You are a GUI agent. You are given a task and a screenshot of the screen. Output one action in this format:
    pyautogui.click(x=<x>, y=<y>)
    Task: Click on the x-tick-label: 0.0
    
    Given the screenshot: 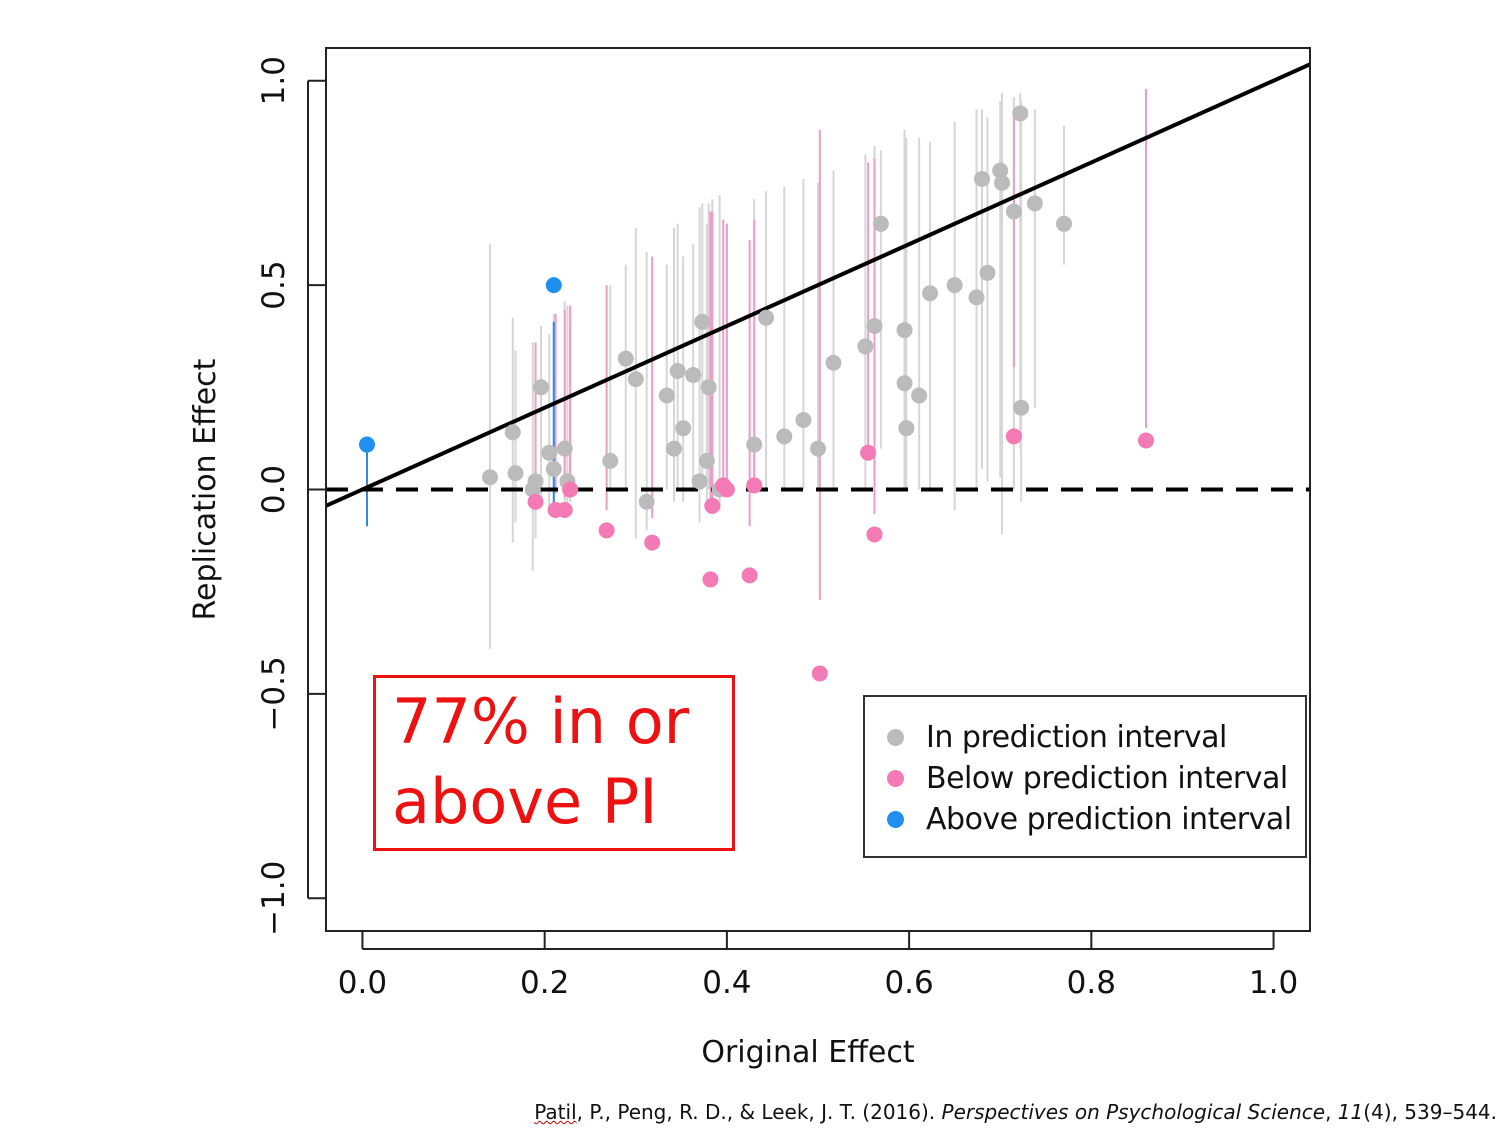 What is the action you would take?
    pyautogui.click(x=362, y=983)
    